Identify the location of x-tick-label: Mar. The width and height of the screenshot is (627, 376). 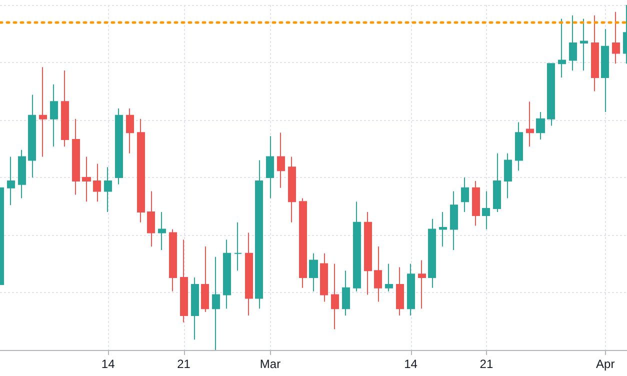
(270, 364).